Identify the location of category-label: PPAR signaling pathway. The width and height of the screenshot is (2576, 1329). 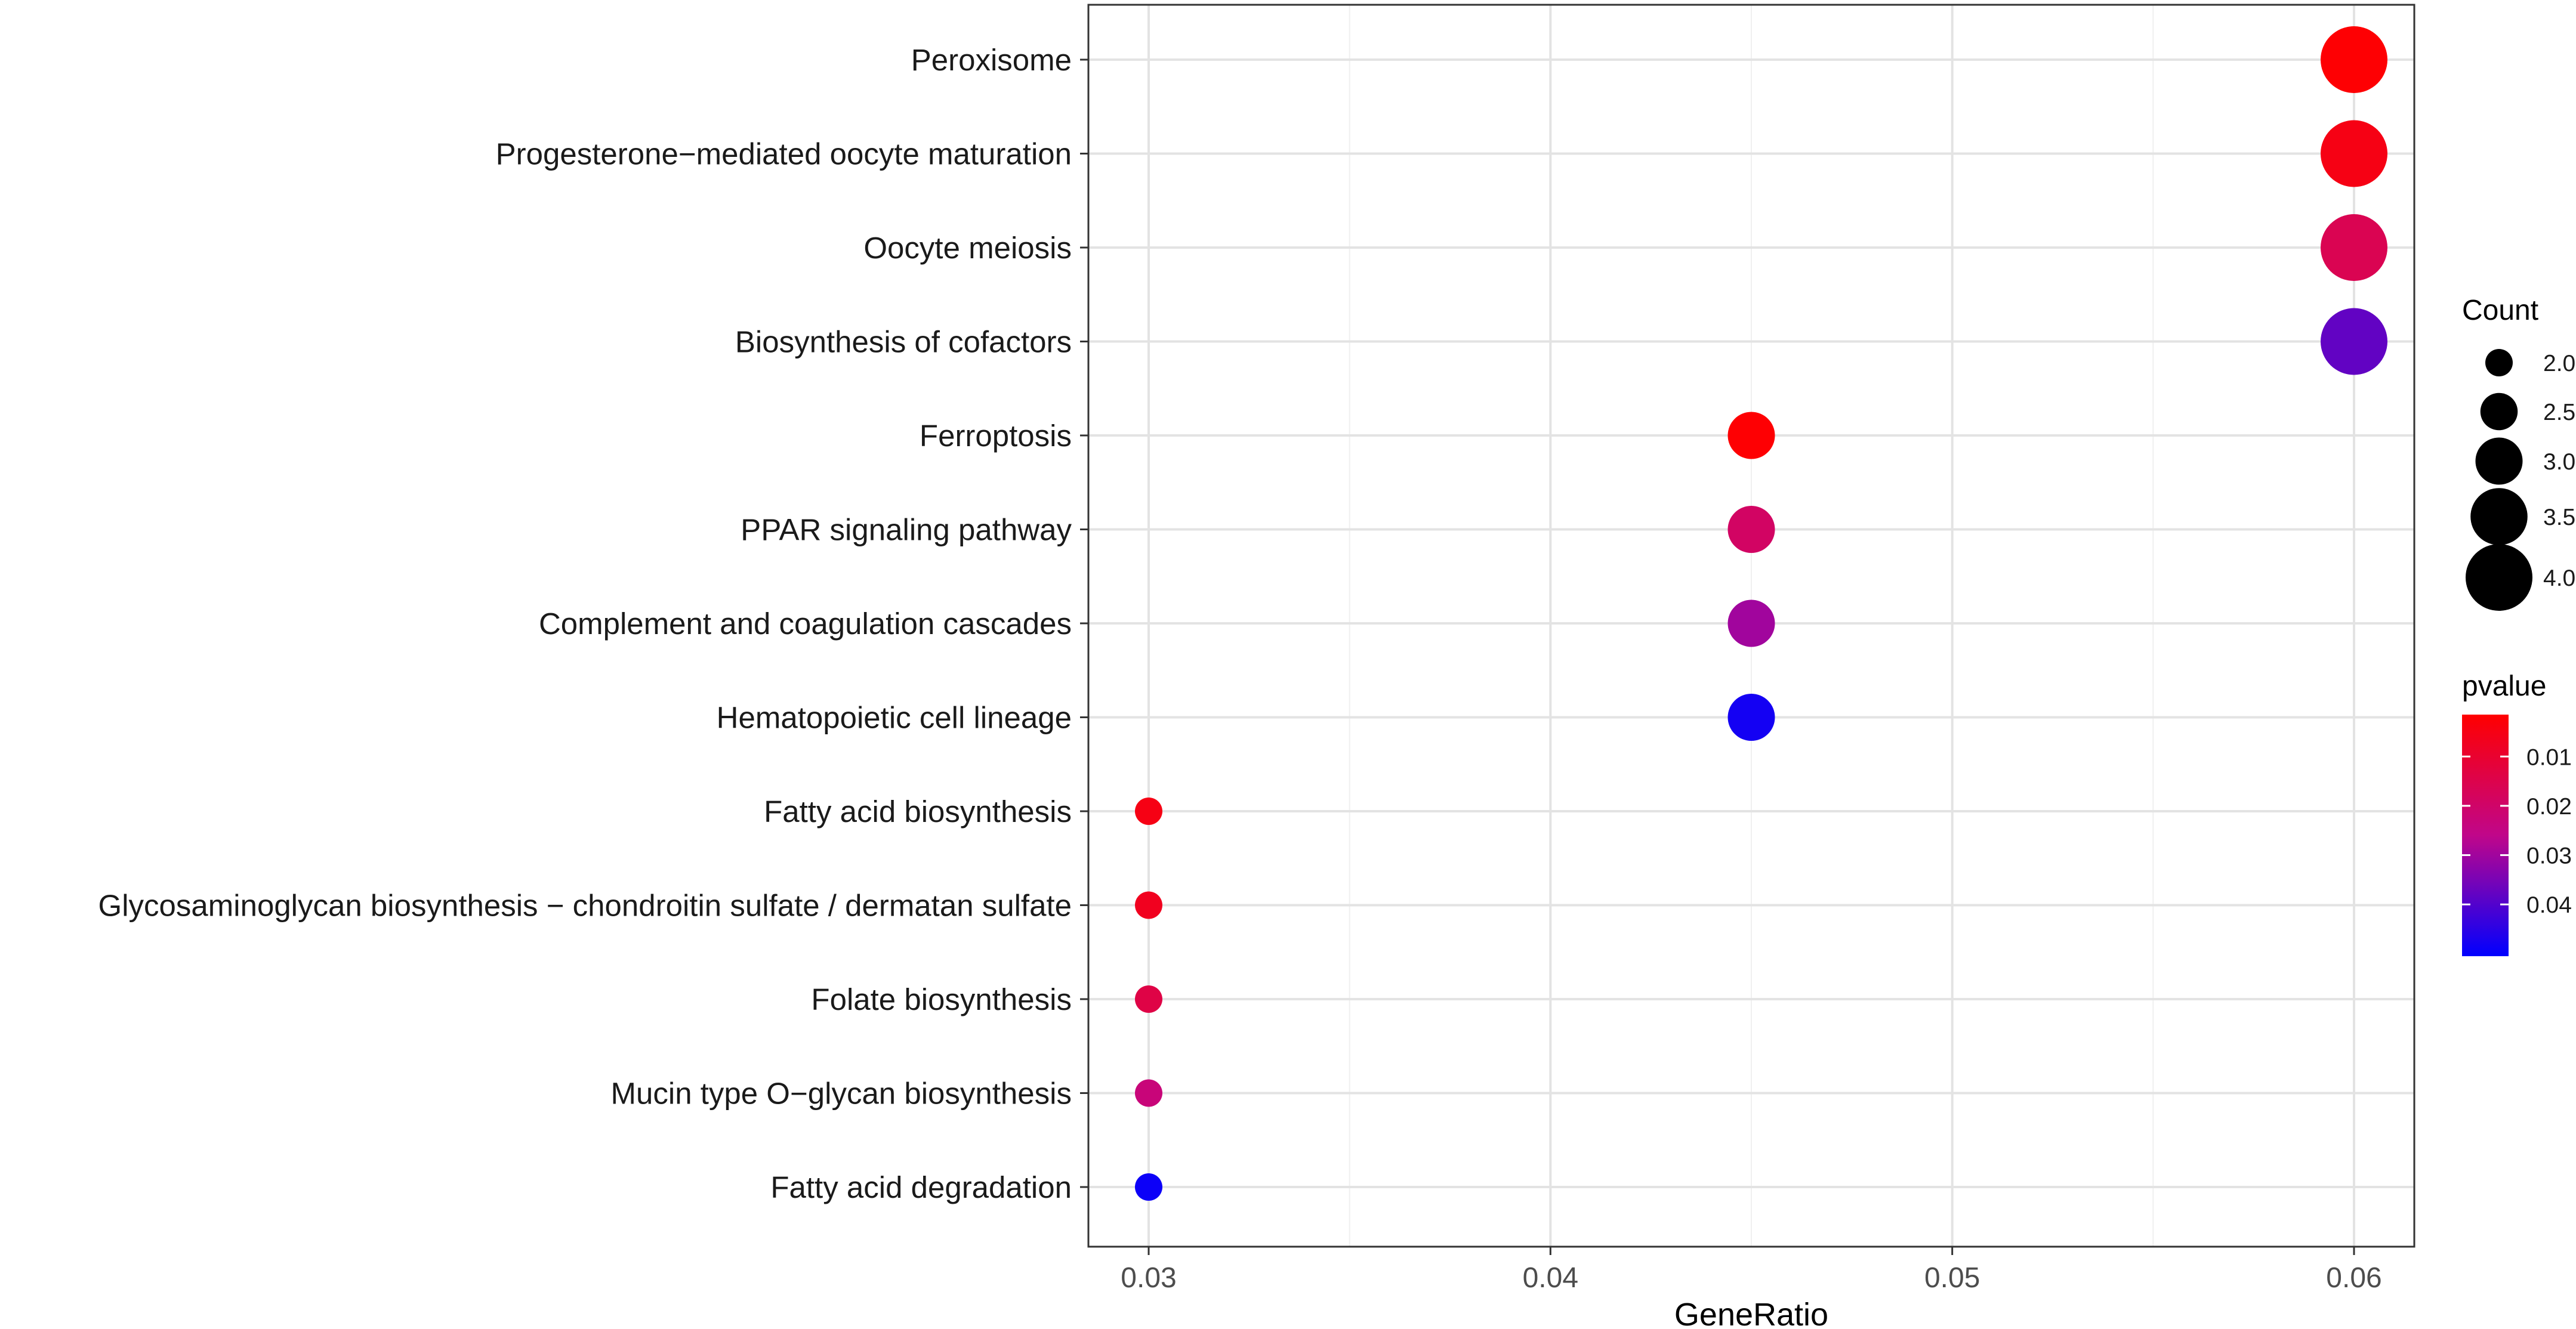
(907, 530).